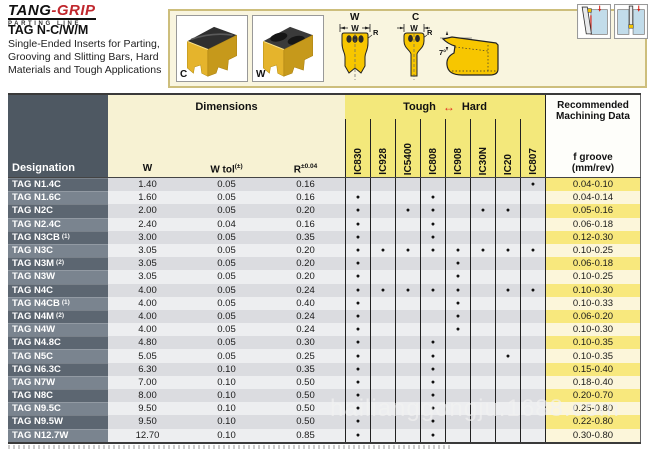 Image resolution: width=649 pixels, height=450 pixels. I want to click on designation-cell: TAG N4W, so click(58, 330).